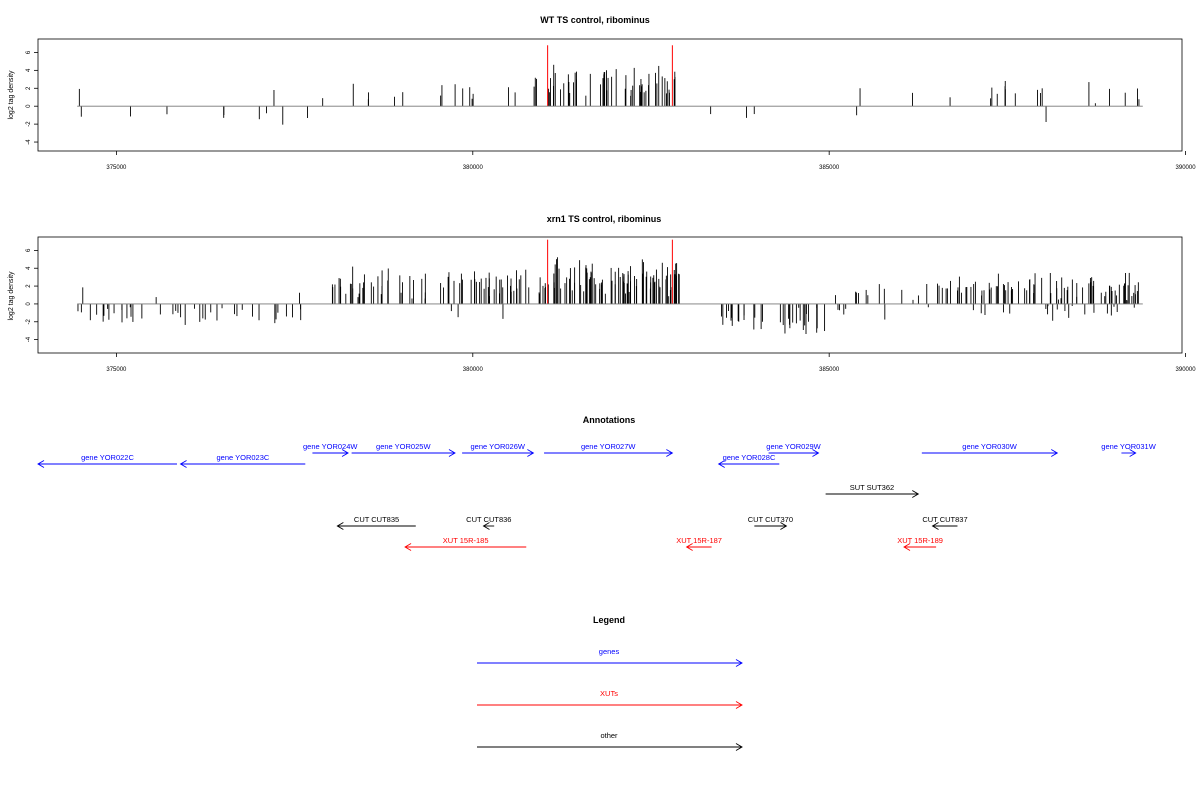 The width and height of the screenshot is (1200, 800). I want to click on legend-item-xut: XUTs, so click(610, 699).